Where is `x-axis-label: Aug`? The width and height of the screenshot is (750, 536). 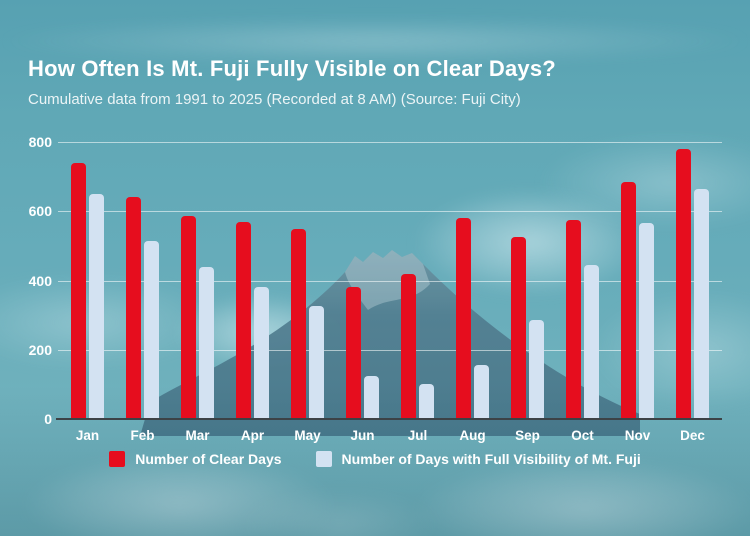
x-axis-label: Aug is located at coordinates (472, 435).